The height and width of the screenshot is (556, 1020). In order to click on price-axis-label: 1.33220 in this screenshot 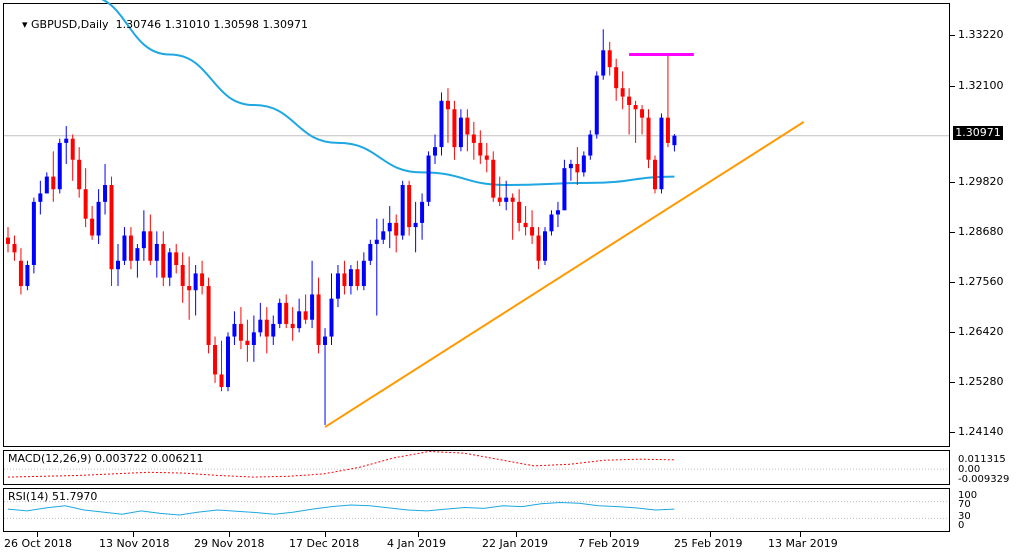, I will do `click(981, 34)`.